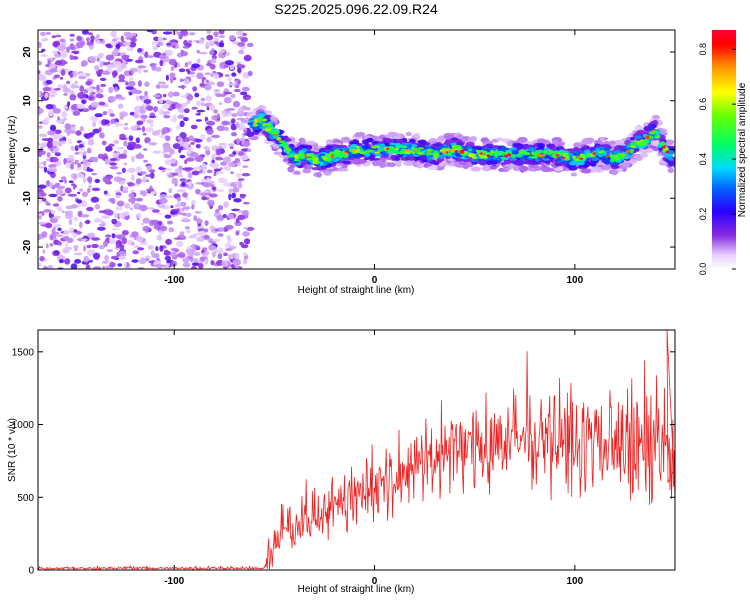  Describe the element at coordinates (27, 101) in the screenshot. I see `y-tick-label: 10` at that location.